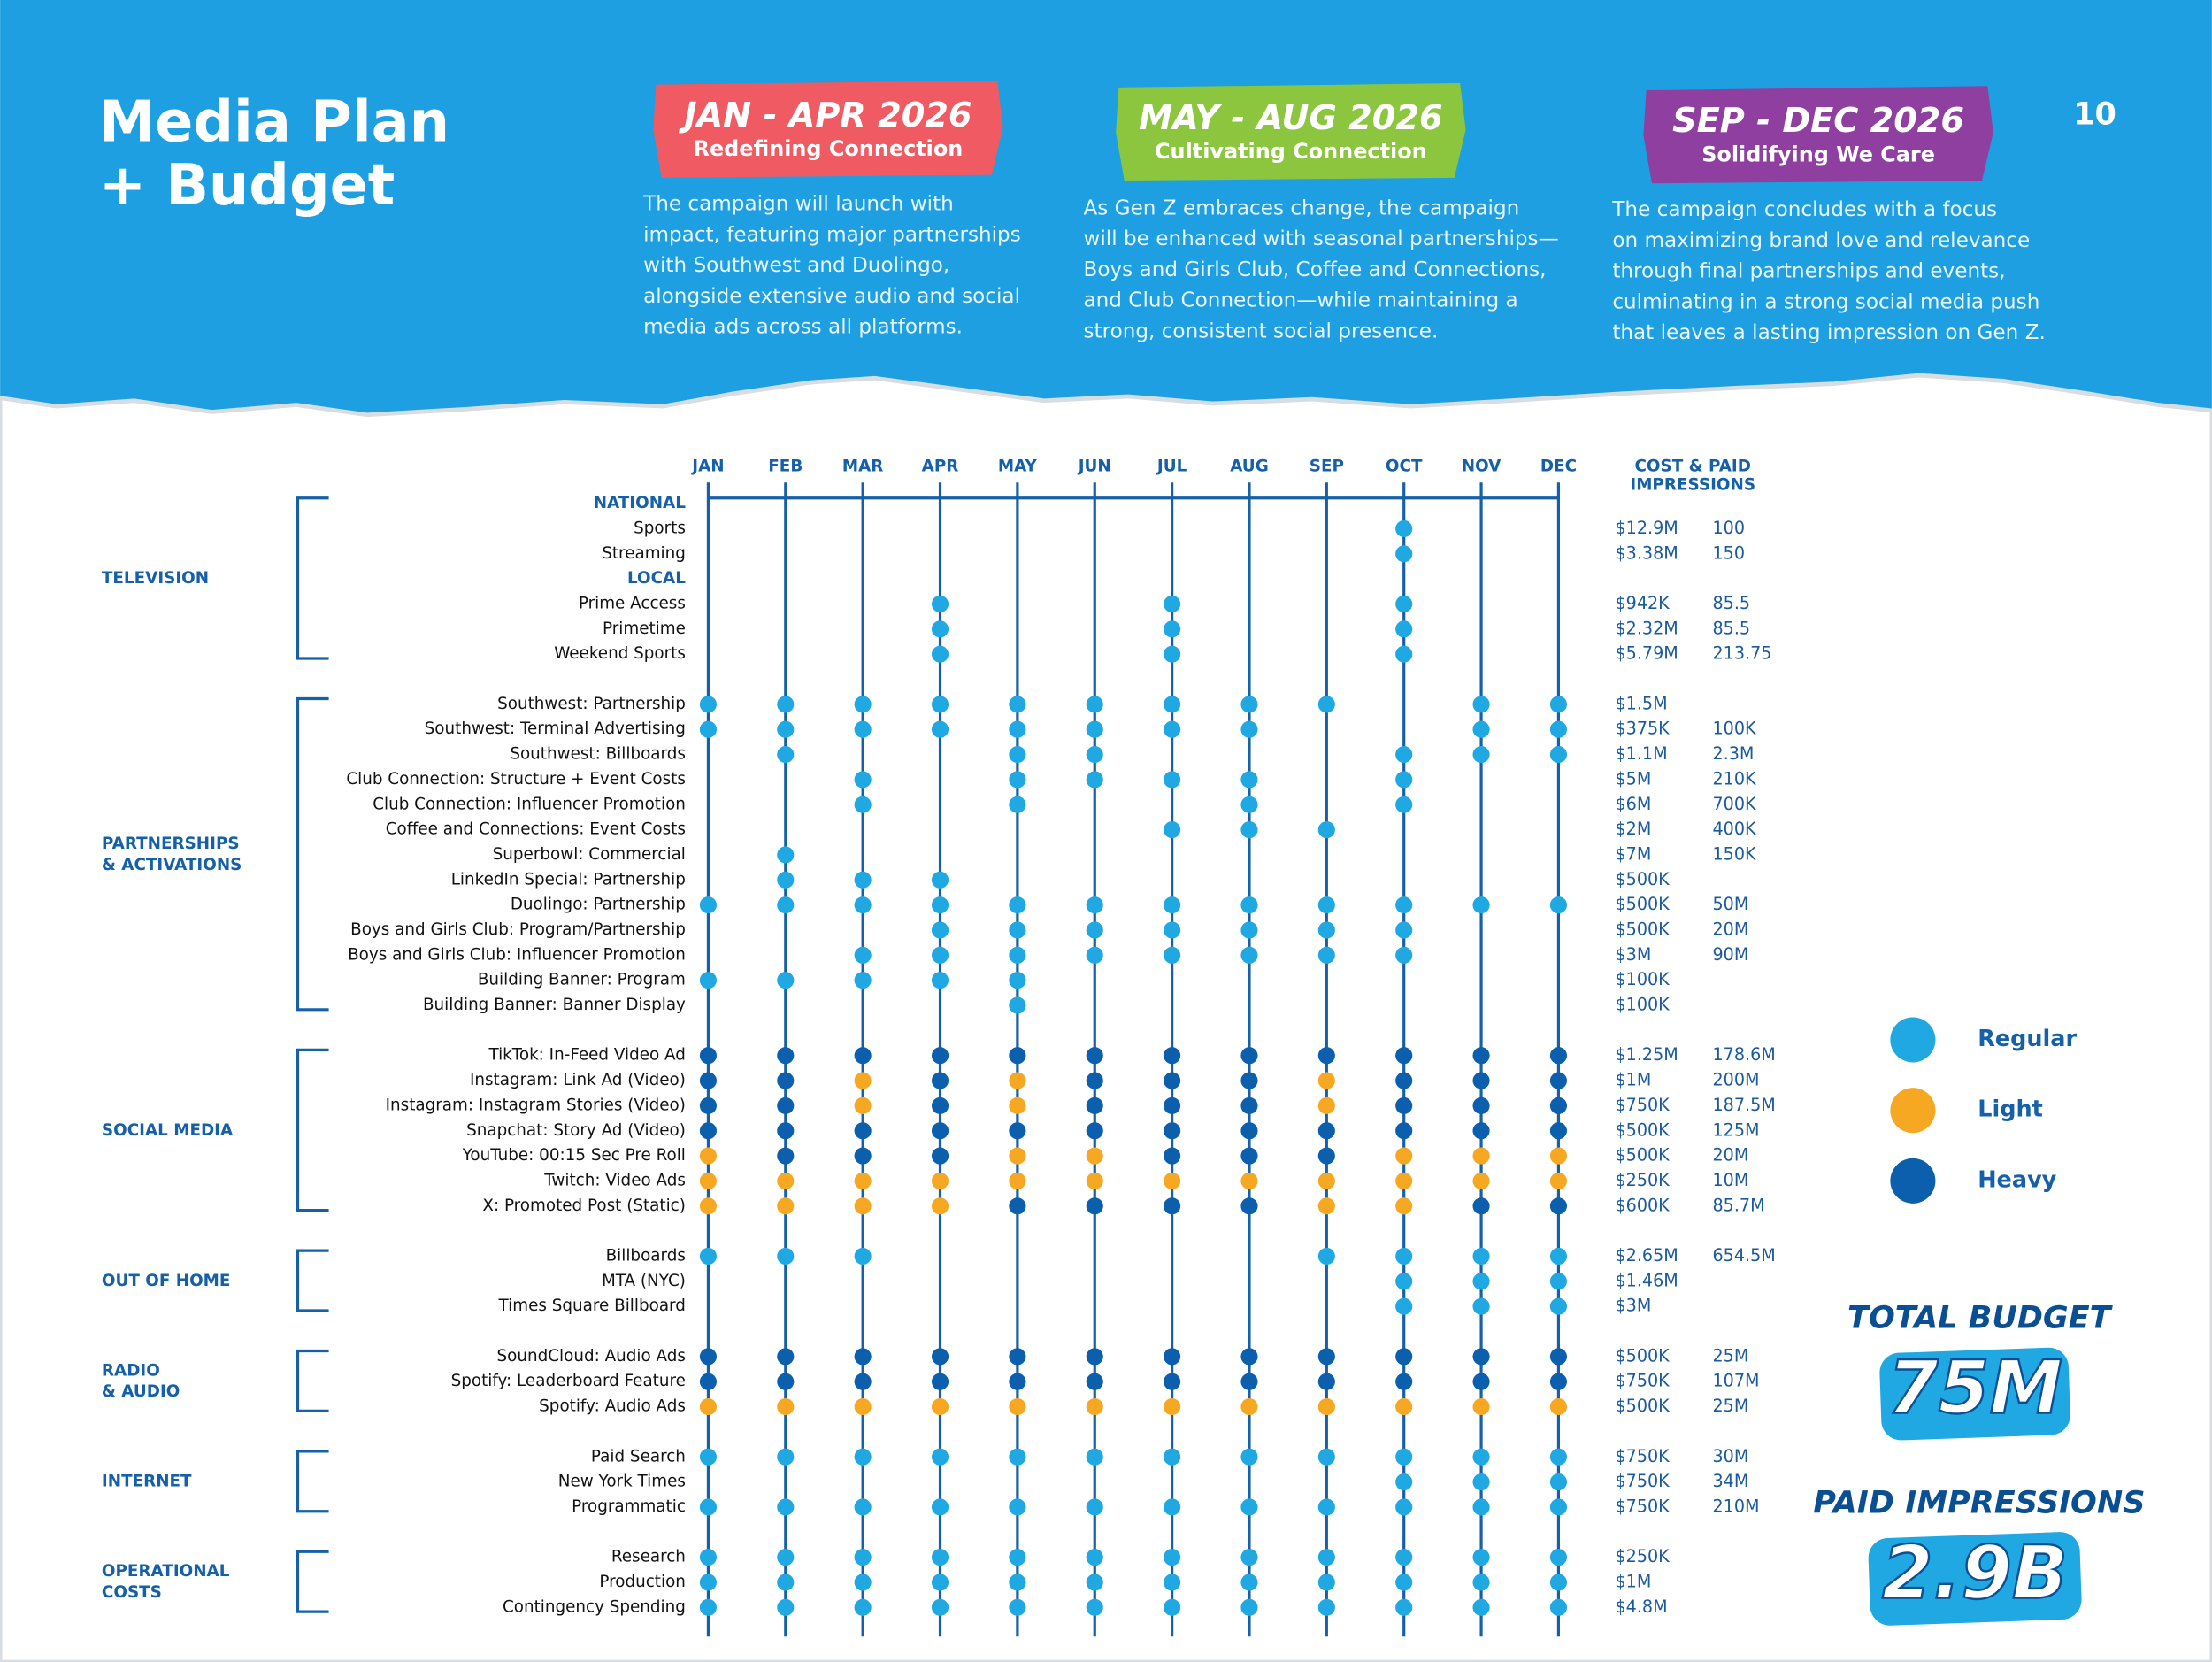 The width and height of the screenshot is (2212, 1662). Describe the element at coordinates (1804, 209) in the screenshot. I see `phase-description: The campaign concludes with a focus` at that location.